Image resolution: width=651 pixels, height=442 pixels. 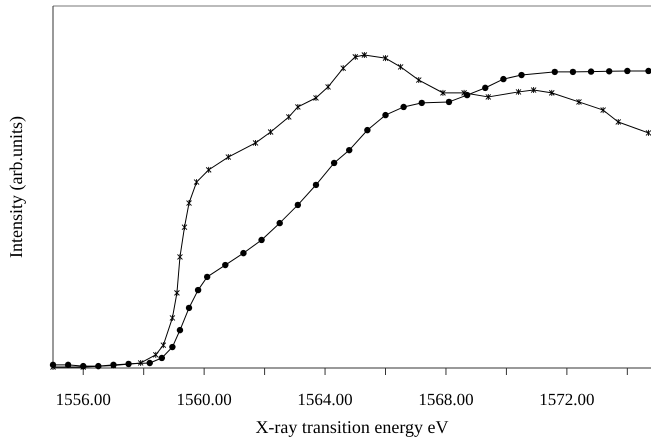 What do you see at coordinates (16, 187) in the screenshot?
I see `y-axis-title: Intensity (arb.units)` at bounding box center [16, 187].